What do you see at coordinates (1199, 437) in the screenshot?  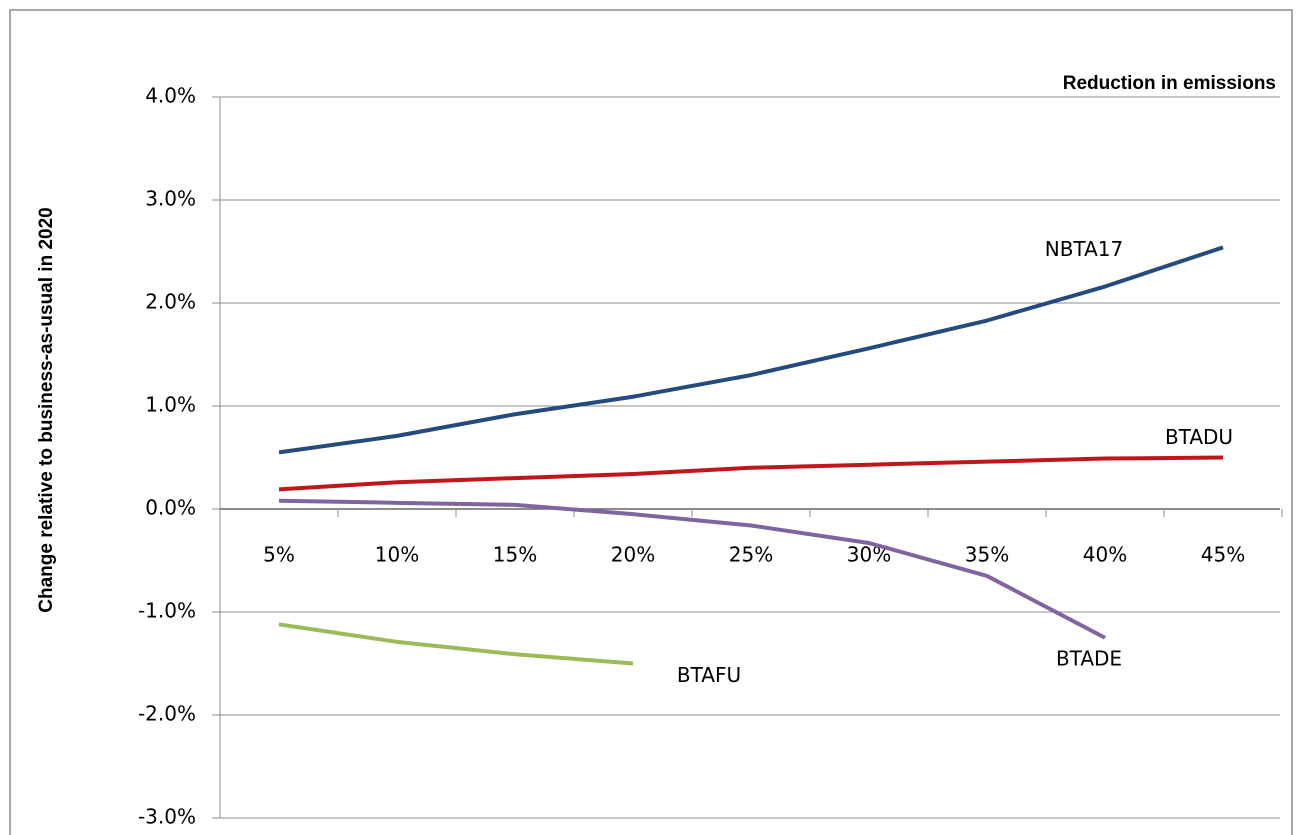 I see `series-label: BTADU` at bounding box center [1199, 437].